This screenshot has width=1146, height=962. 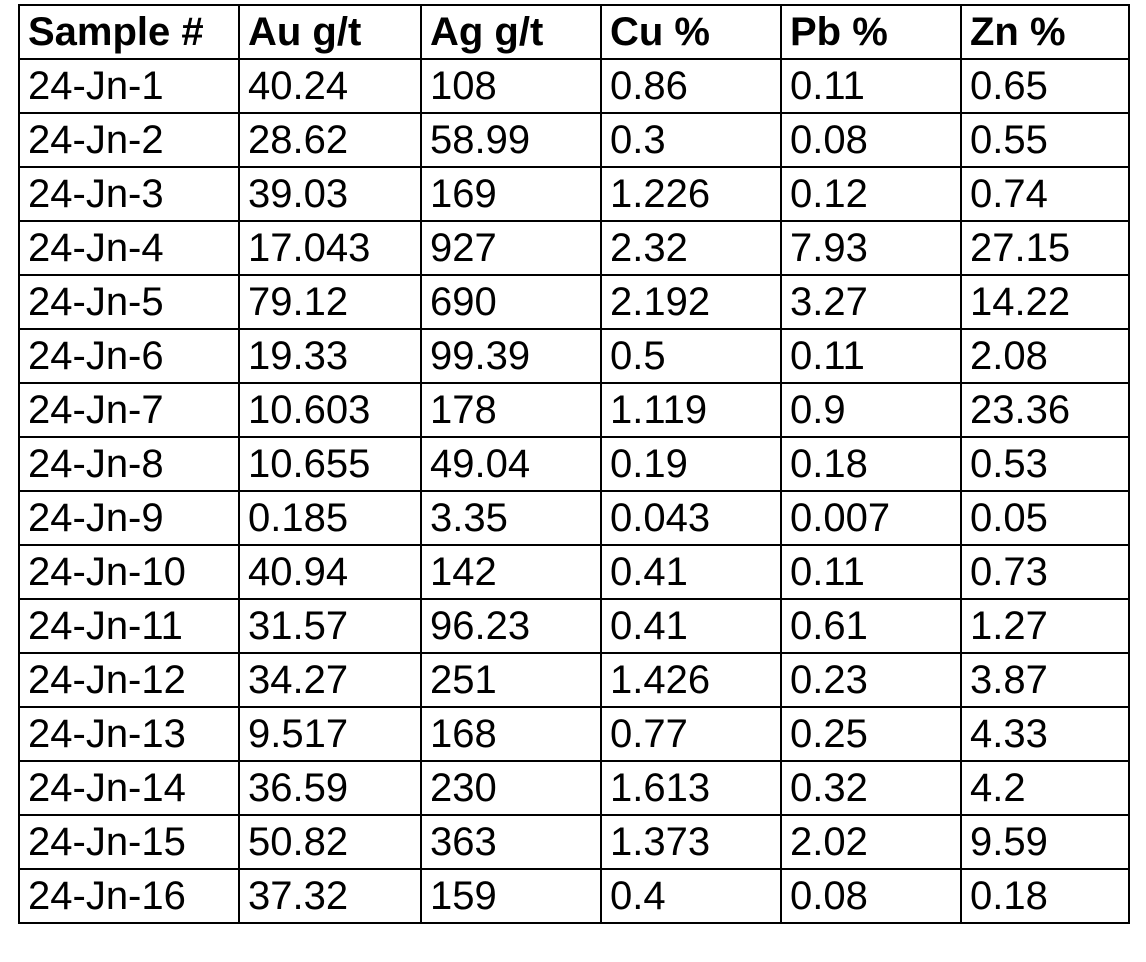 What do you see at coordinates (511, 896) in the screenshot?
I see `value-cell: 159` at bounding box center [511, 896].